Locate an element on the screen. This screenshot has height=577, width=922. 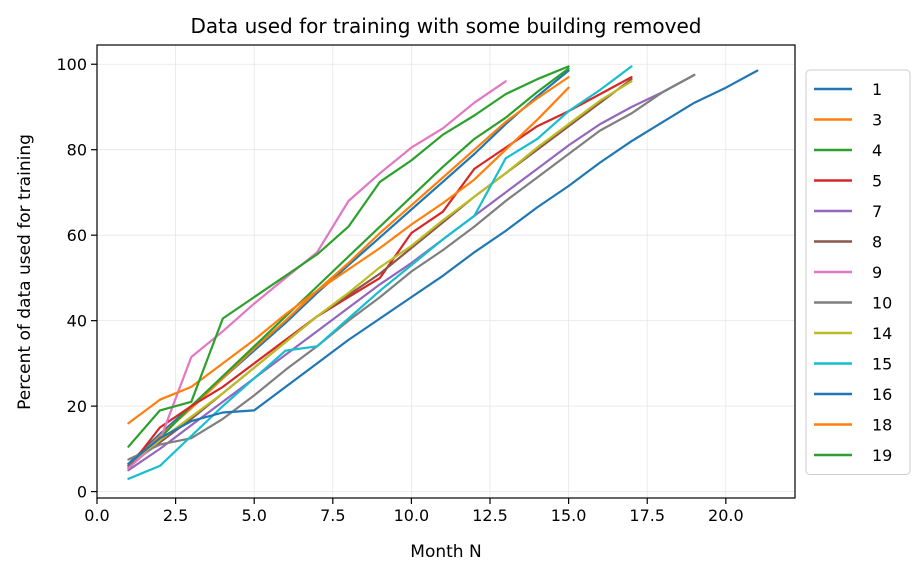
y-axis-label: Percent of data used for training is located at coordinates (25, 272).